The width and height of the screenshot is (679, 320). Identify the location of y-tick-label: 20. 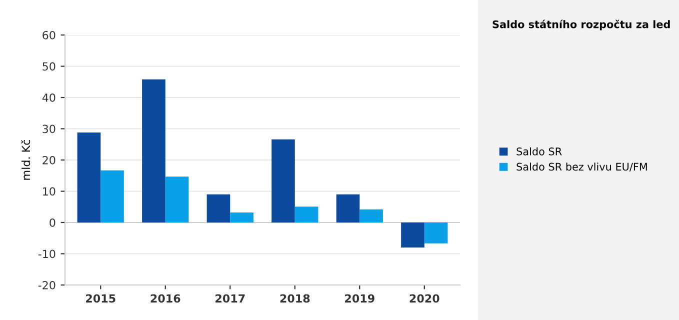
(49, 160).